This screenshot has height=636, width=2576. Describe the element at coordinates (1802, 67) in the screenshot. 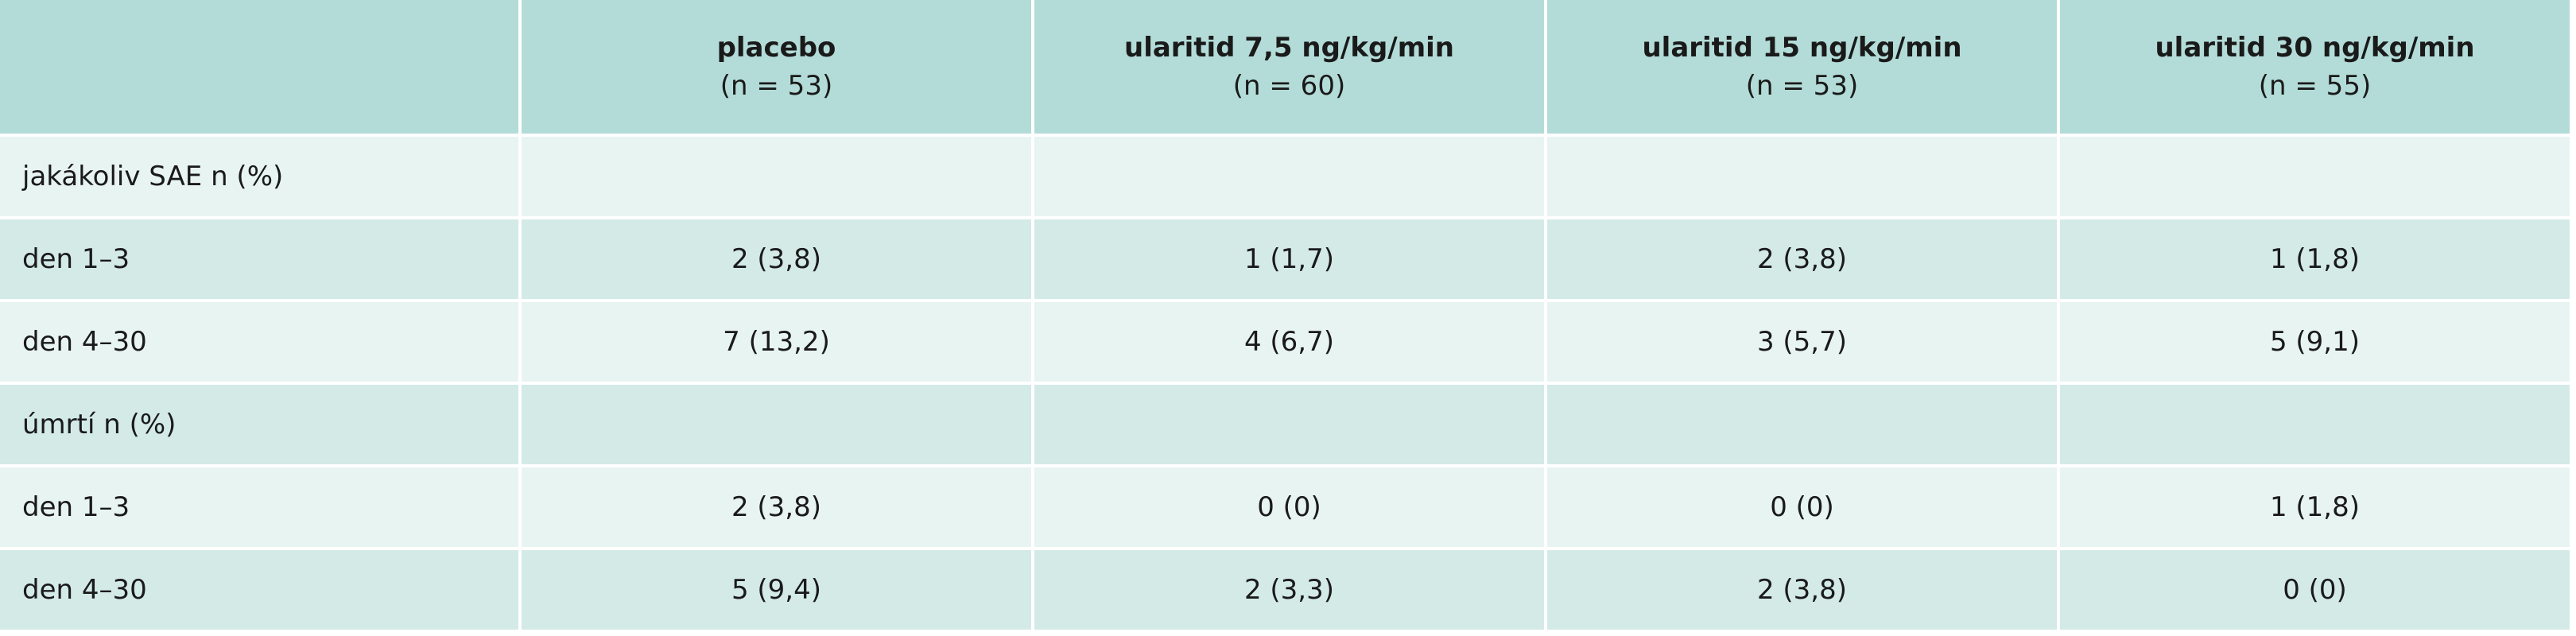

I see `column-header: ularitid 15 ng/kg/min (n = 53)` at that location.